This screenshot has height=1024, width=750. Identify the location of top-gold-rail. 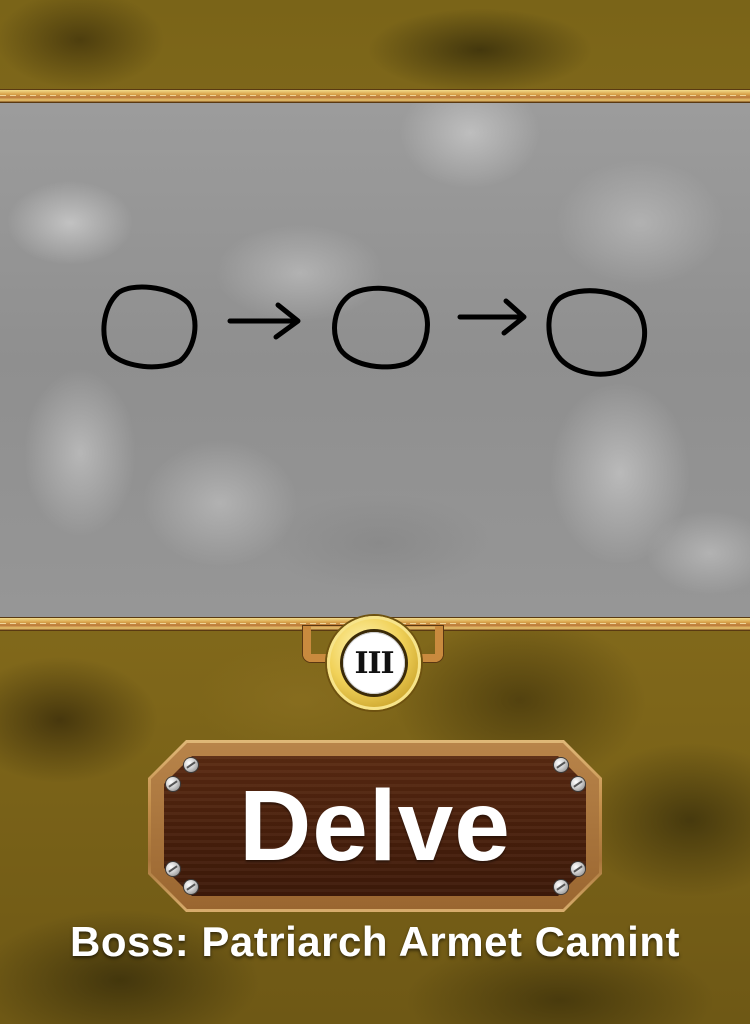
(375, 96).